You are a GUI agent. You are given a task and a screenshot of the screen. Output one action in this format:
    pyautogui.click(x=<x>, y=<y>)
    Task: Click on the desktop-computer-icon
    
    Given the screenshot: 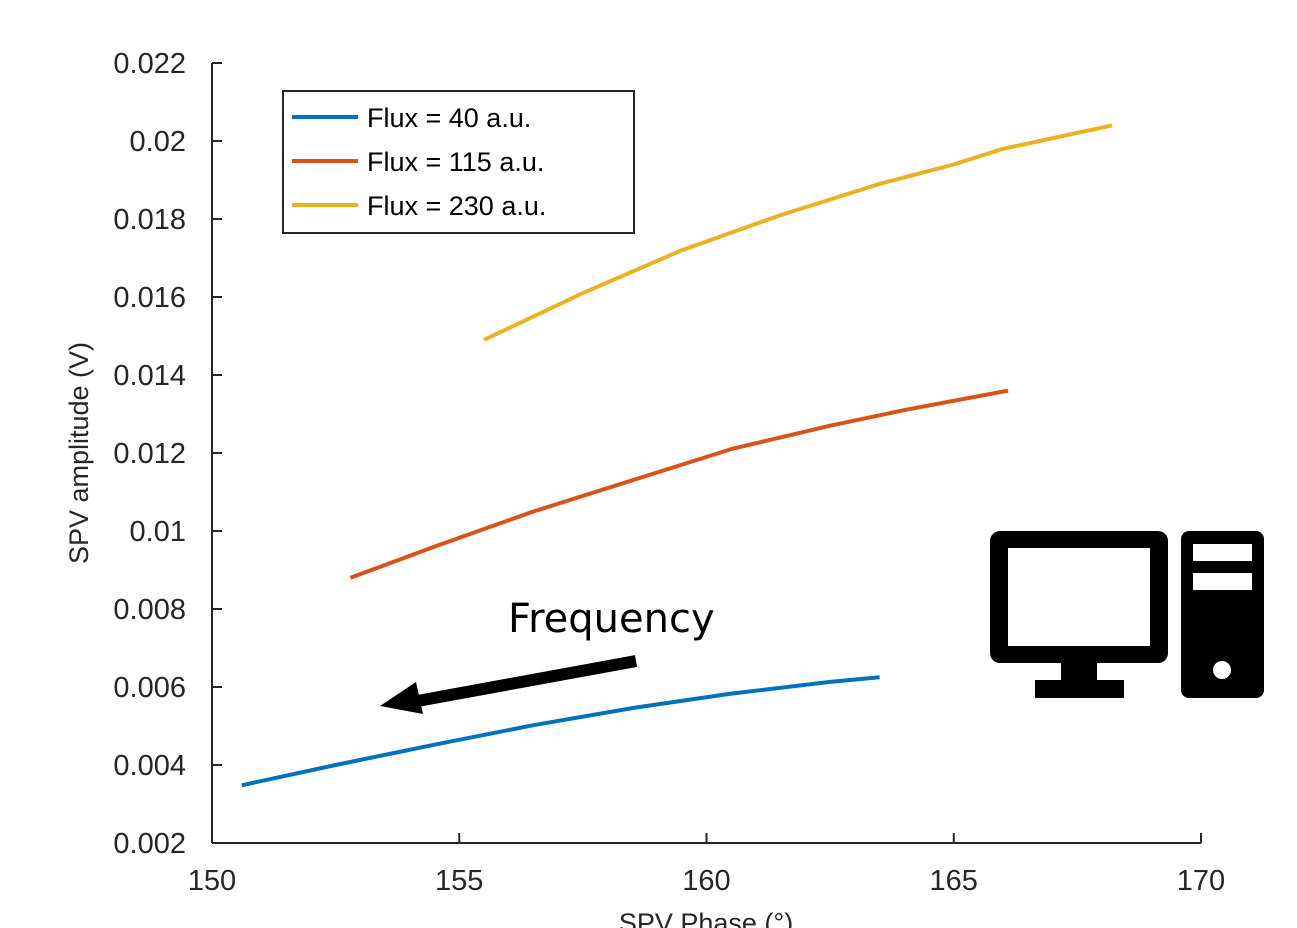 What is the action you would take?
    pyautogui.click(x=1127, y=614)
    